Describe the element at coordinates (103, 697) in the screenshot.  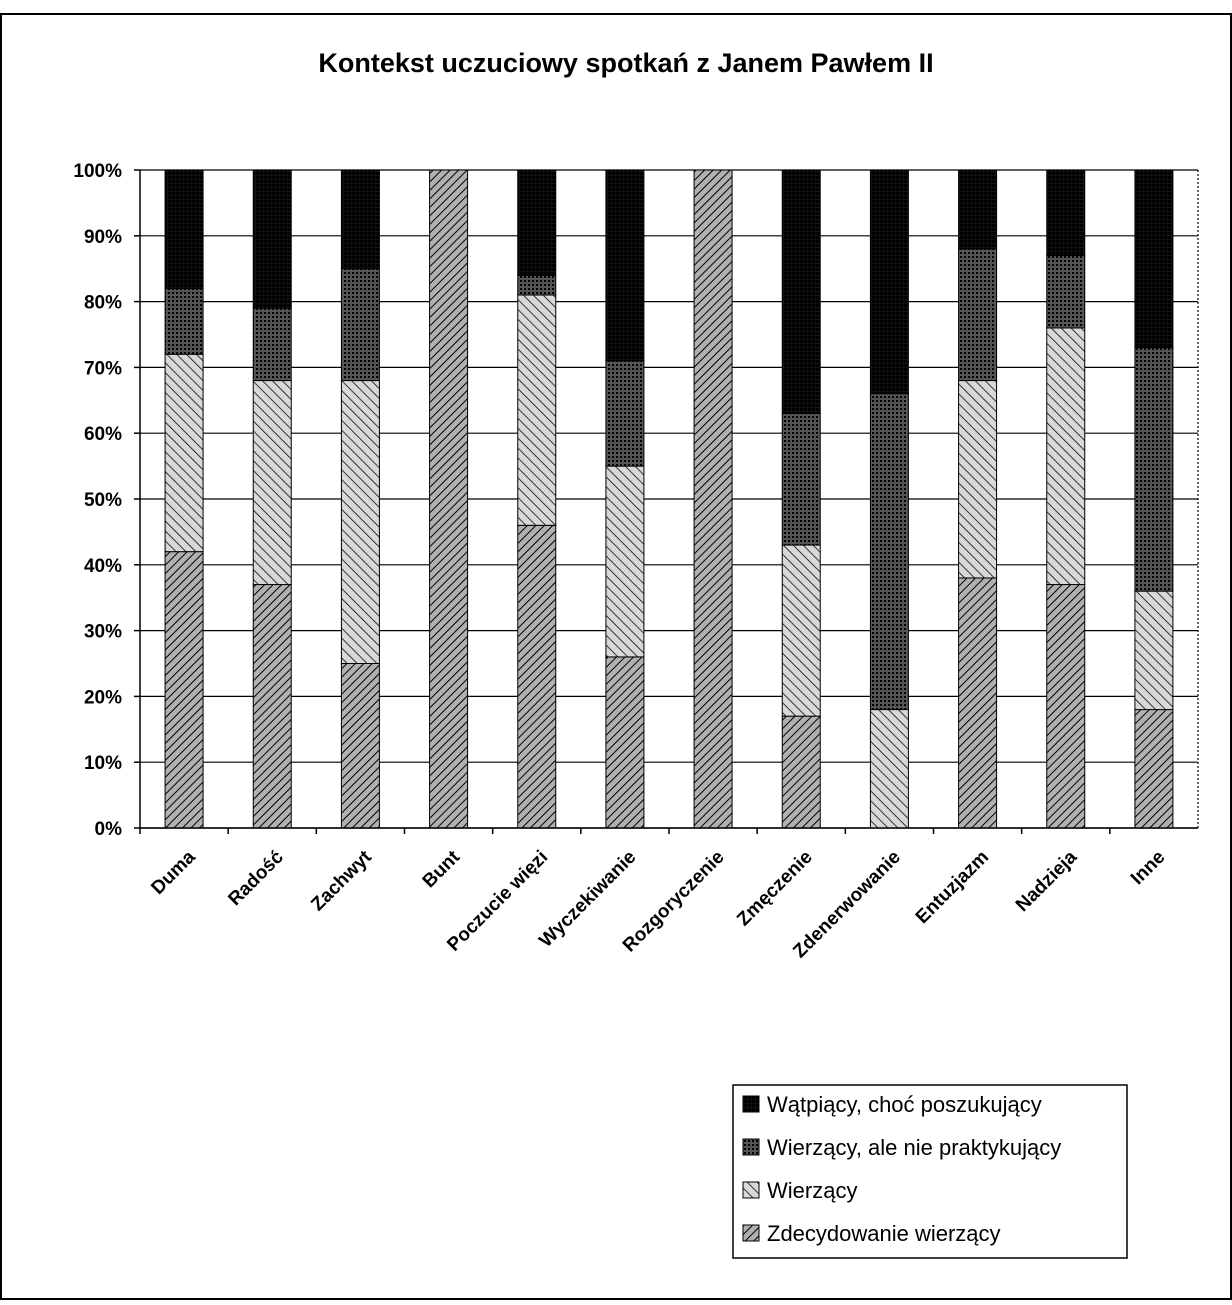
I see `y-tick-label: 20%` at that location.